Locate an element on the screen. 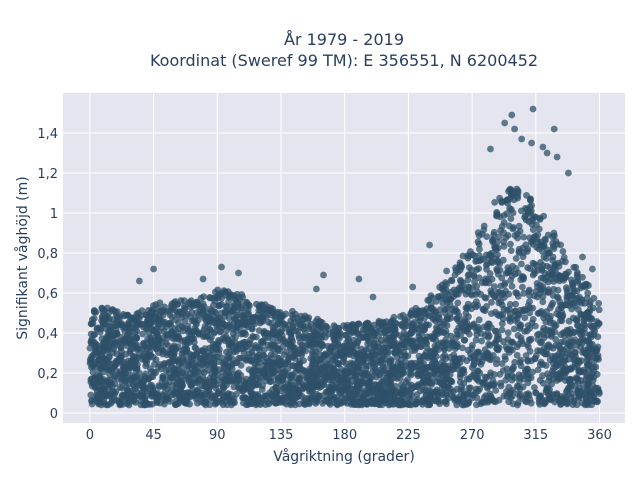 The image size is (640, 480). y-tick-label: 1,2 is located at coordinates (47, 174).